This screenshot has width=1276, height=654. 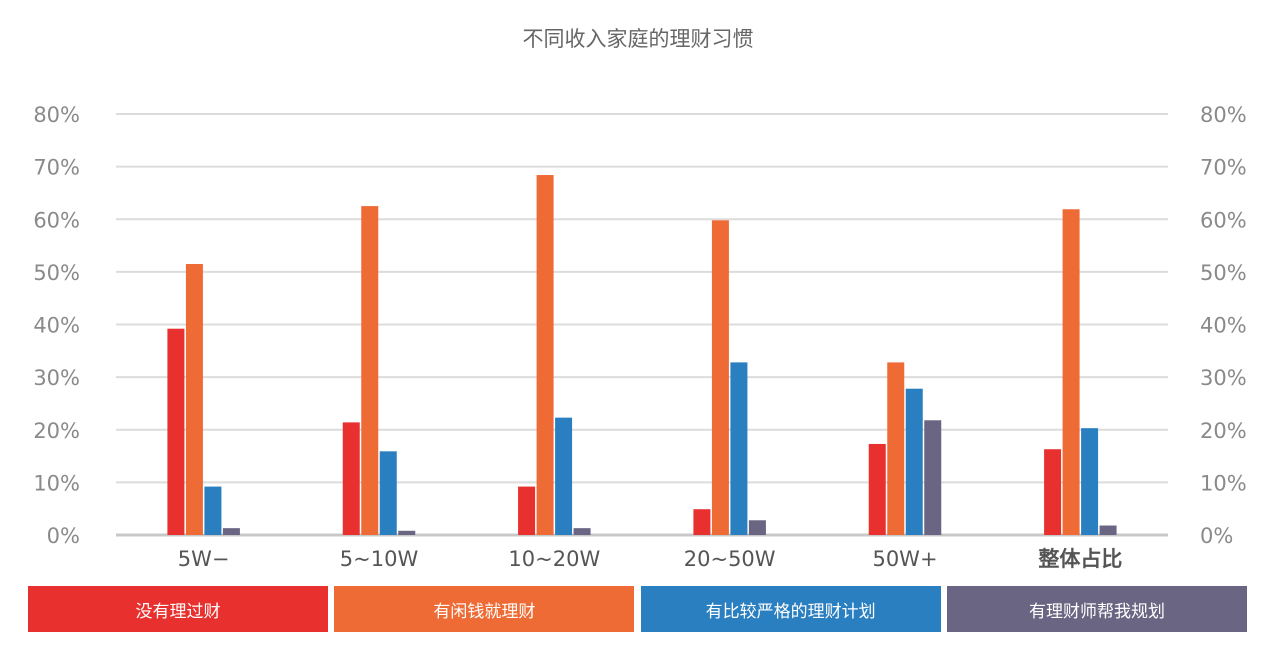 I want to click on y-tick-label-left: 60%, so click(x=56, y=220).